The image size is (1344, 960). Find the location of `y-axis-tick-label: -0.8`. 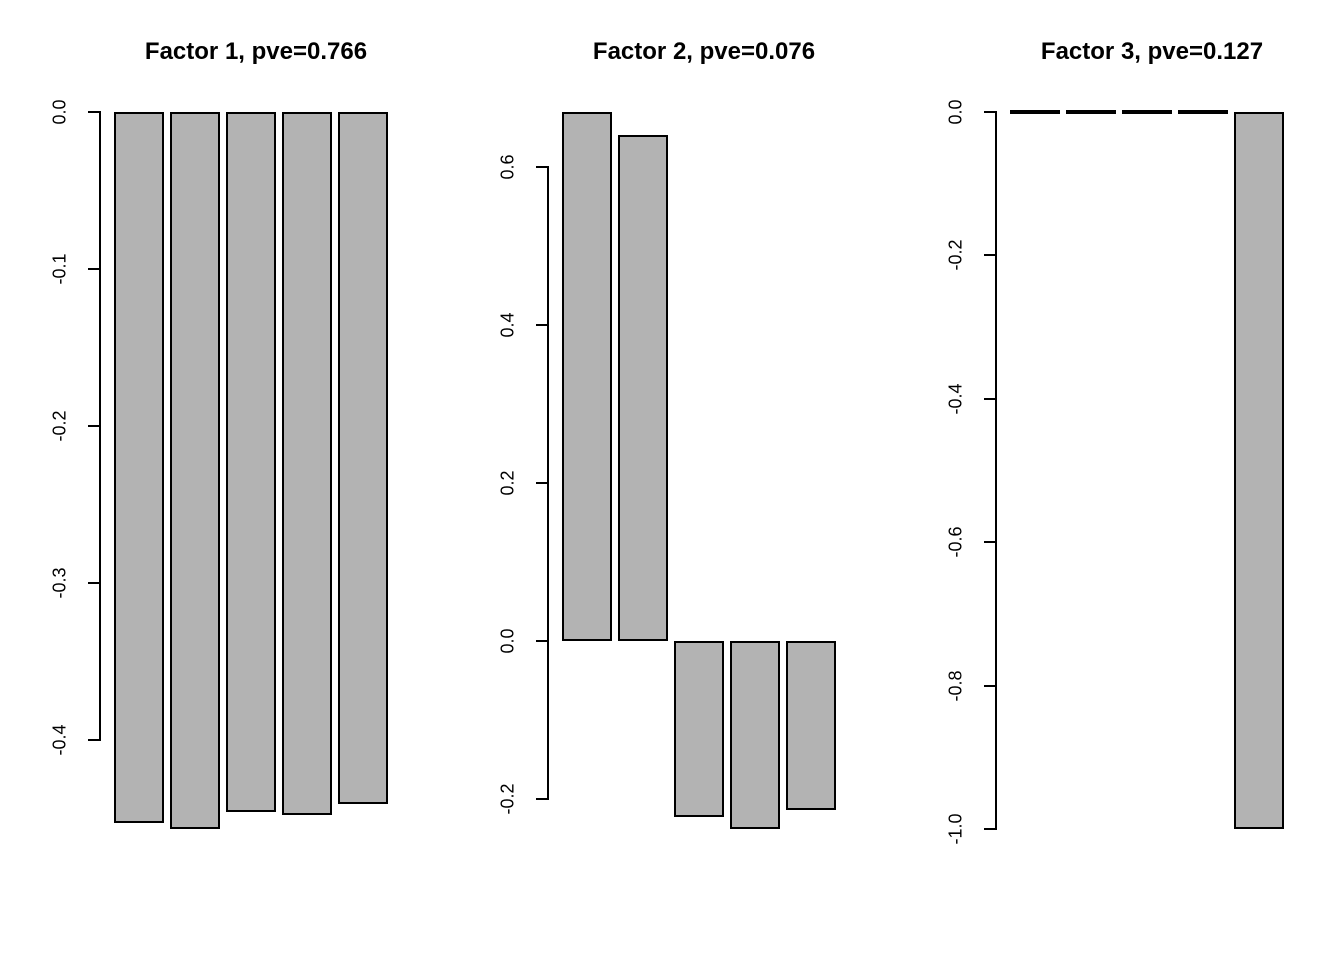

y-axis-tick-label: -0.8 is located at coordinates (955, 686).